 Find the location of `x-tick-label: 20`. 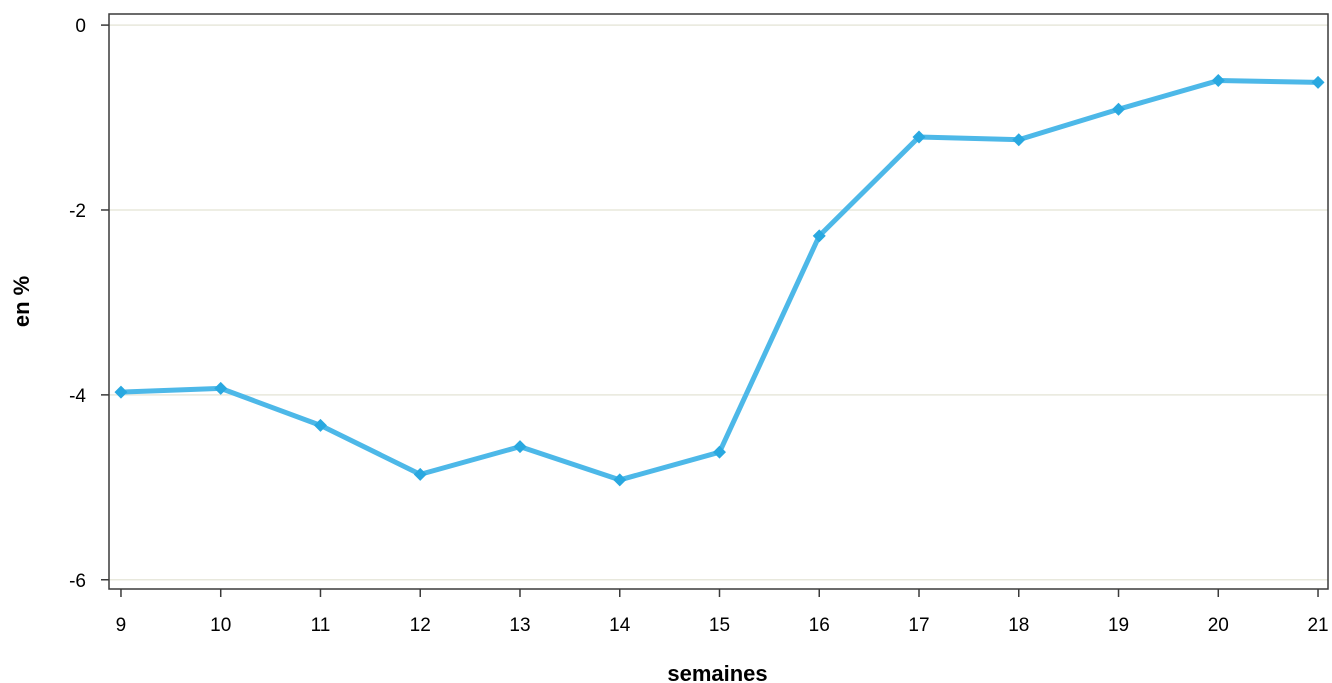

x-tick-label: 20 is located at coordinates (1218, 625).